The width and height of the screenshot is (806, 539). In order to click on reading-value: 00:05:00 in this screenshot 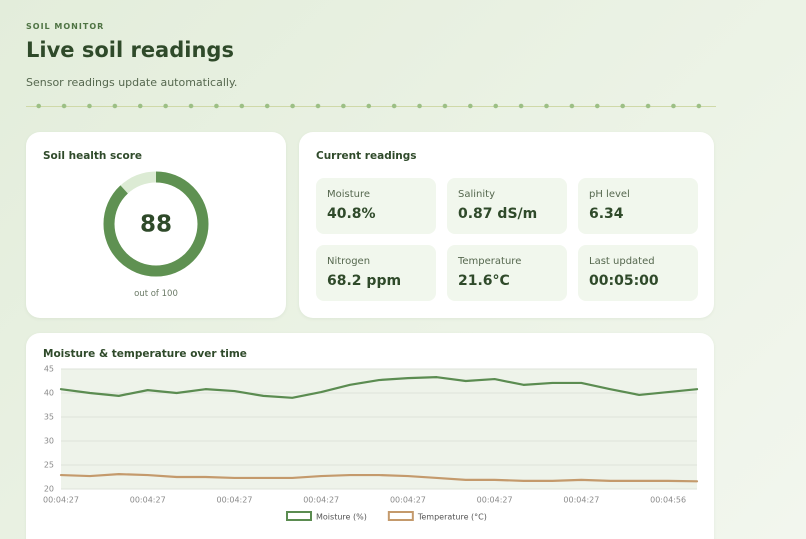, I will do `click(624, 281)`.